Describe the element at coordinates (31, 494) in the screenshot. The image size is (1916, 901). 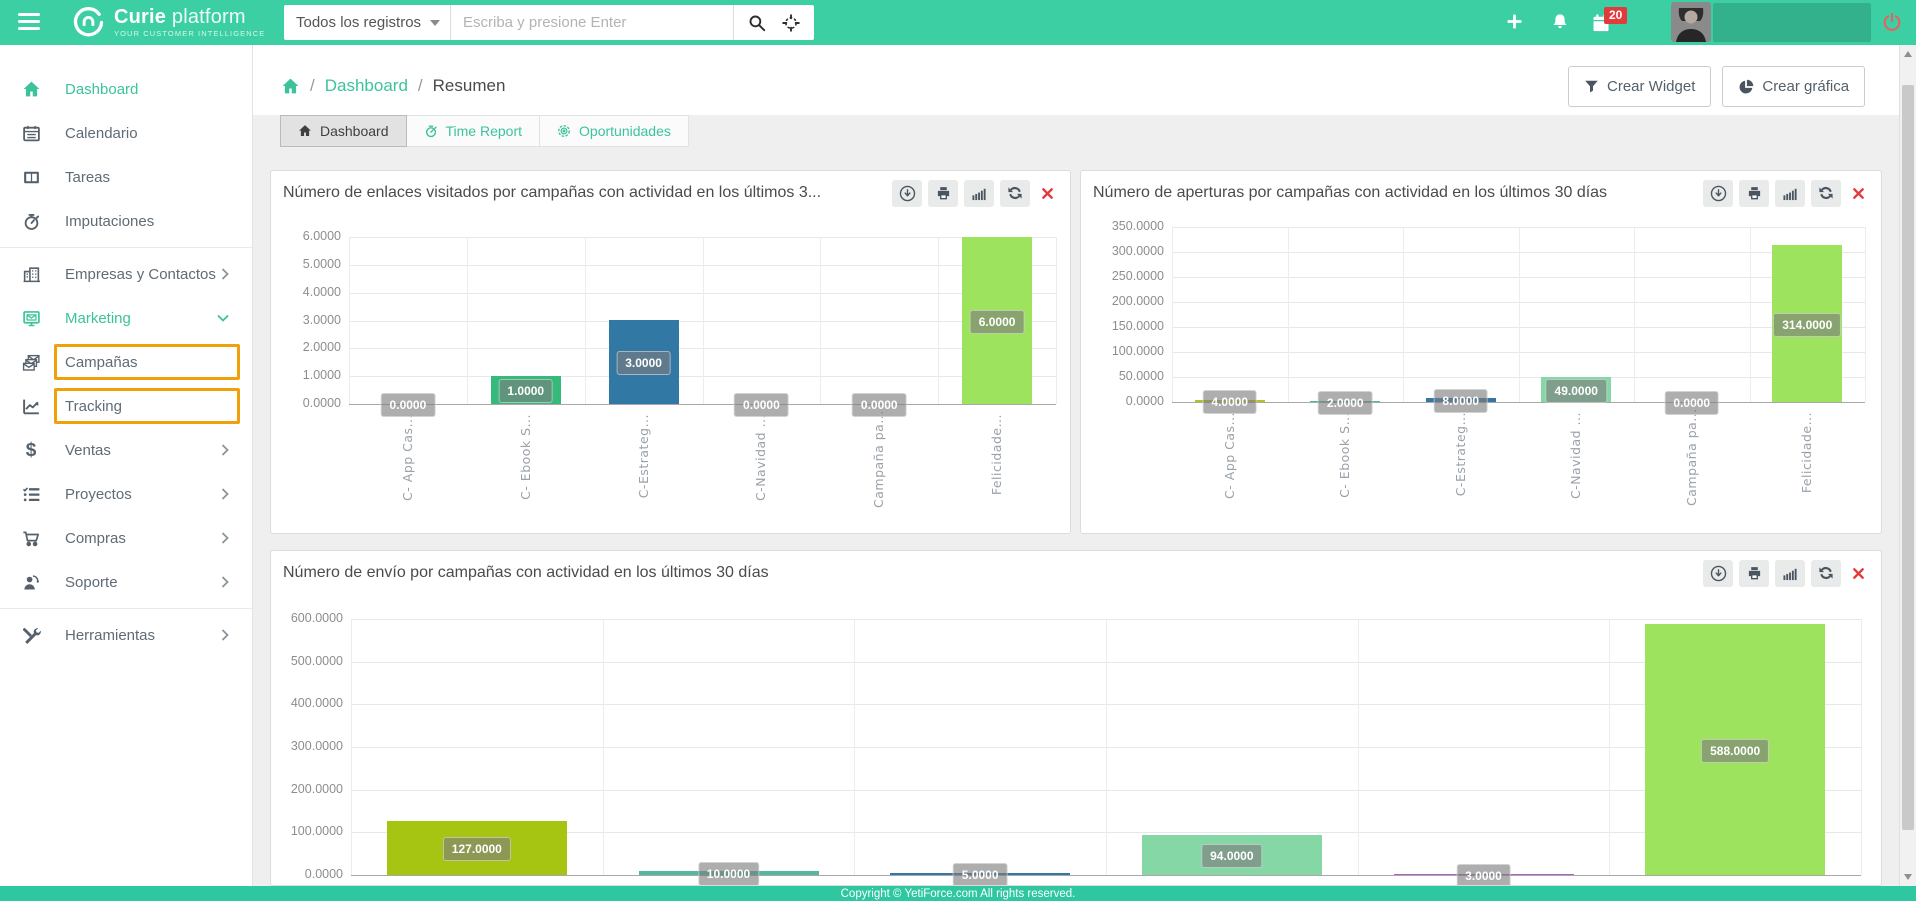
I see `checklist-icon` at that location.